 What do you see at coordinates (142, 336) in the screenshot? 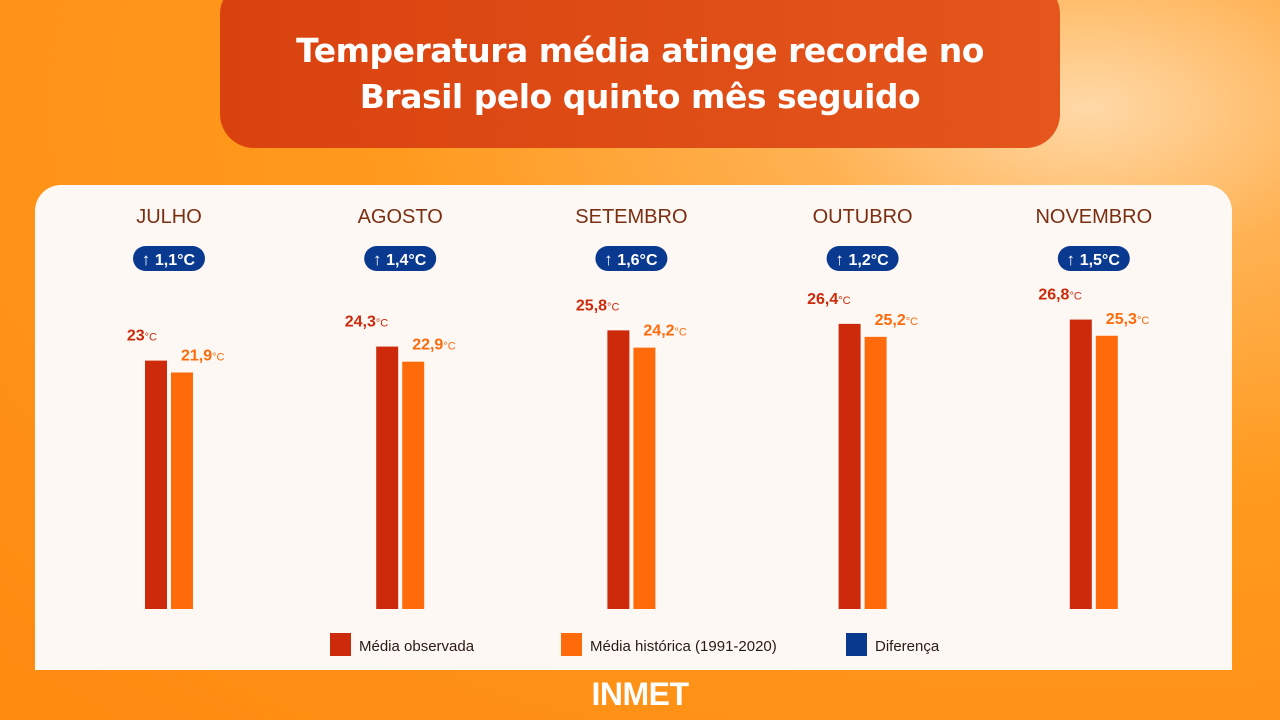
I see `value-label: 23°C` at bounding box center [142, 336].